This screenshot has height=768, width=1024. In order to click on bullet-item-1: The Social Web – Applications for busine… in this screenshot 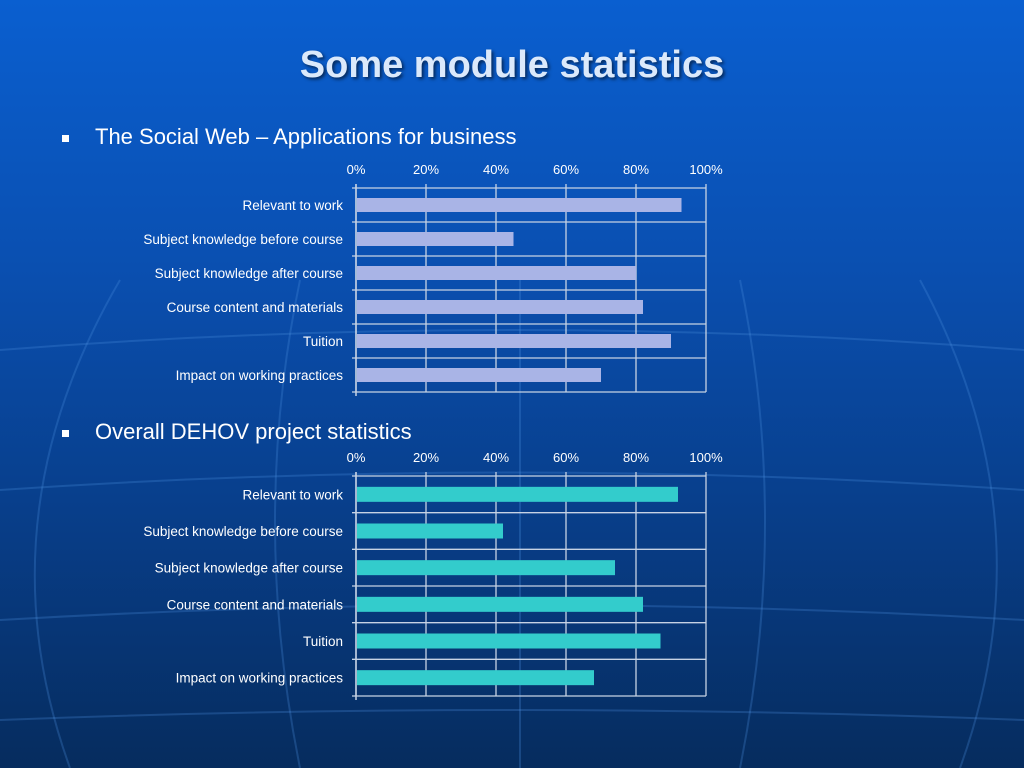, I will do `click(289, 137)`.